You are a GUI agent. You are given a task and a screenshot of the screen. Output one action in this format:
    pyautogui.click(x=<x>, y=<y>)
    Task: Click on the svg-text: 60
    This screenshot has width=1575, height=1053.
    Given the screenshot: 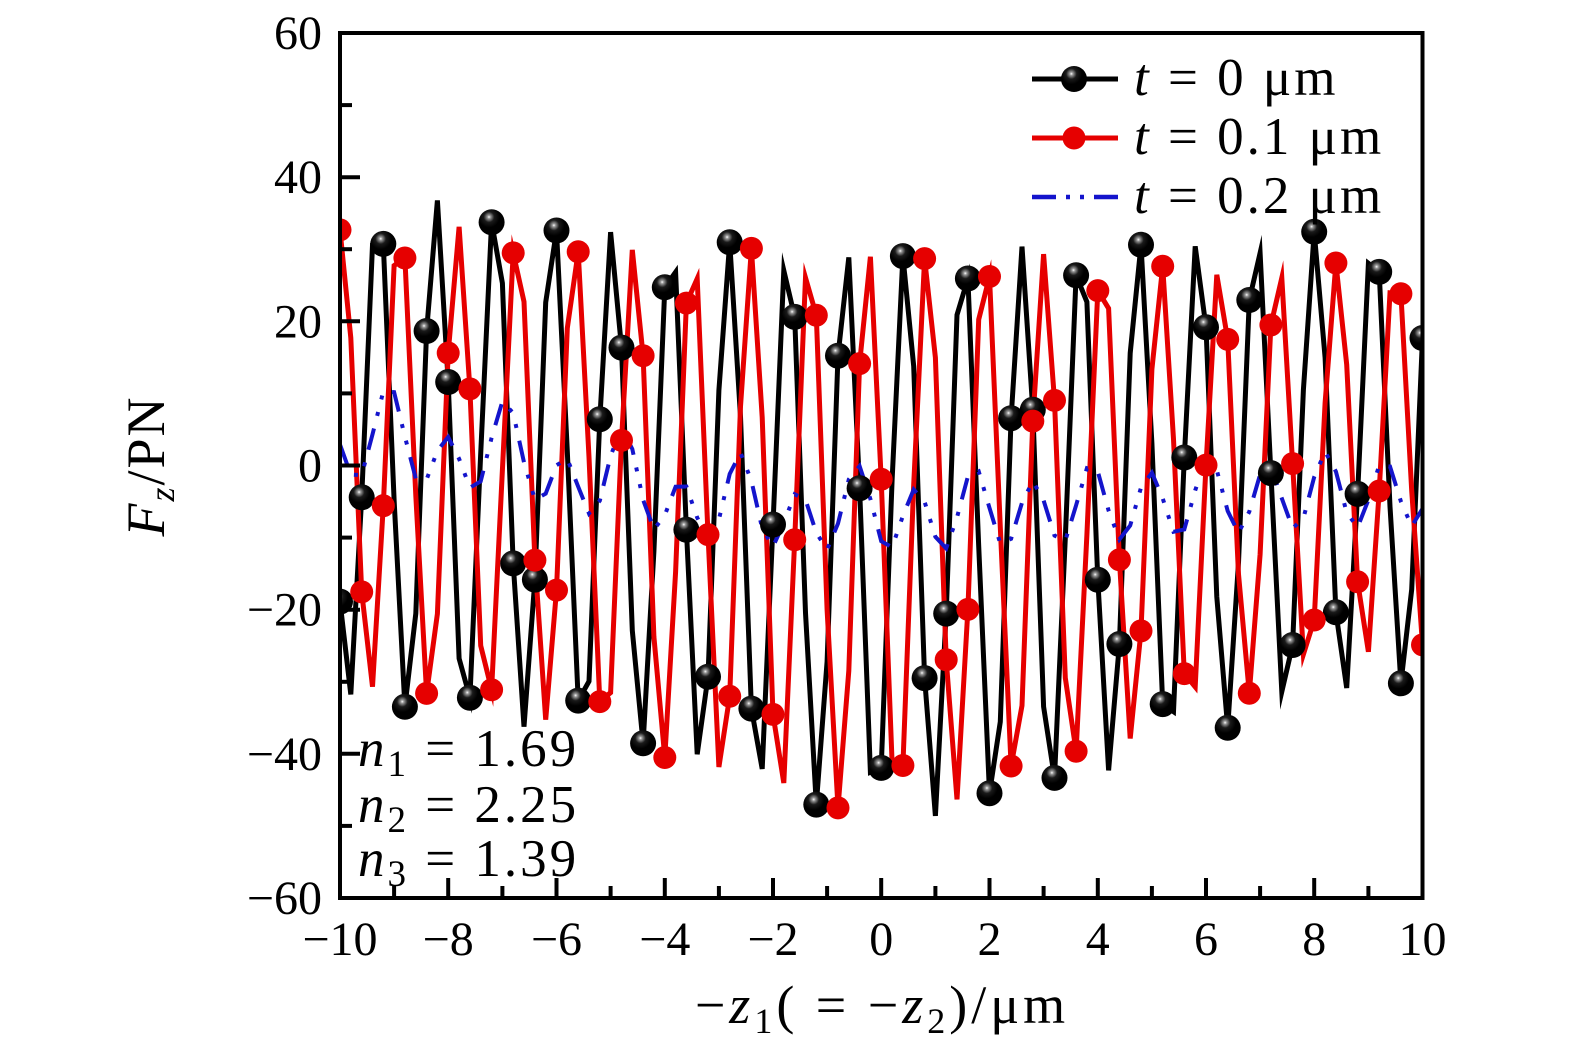 What is the action you would take?
    pyautogui.click(x=298, y=33)
    